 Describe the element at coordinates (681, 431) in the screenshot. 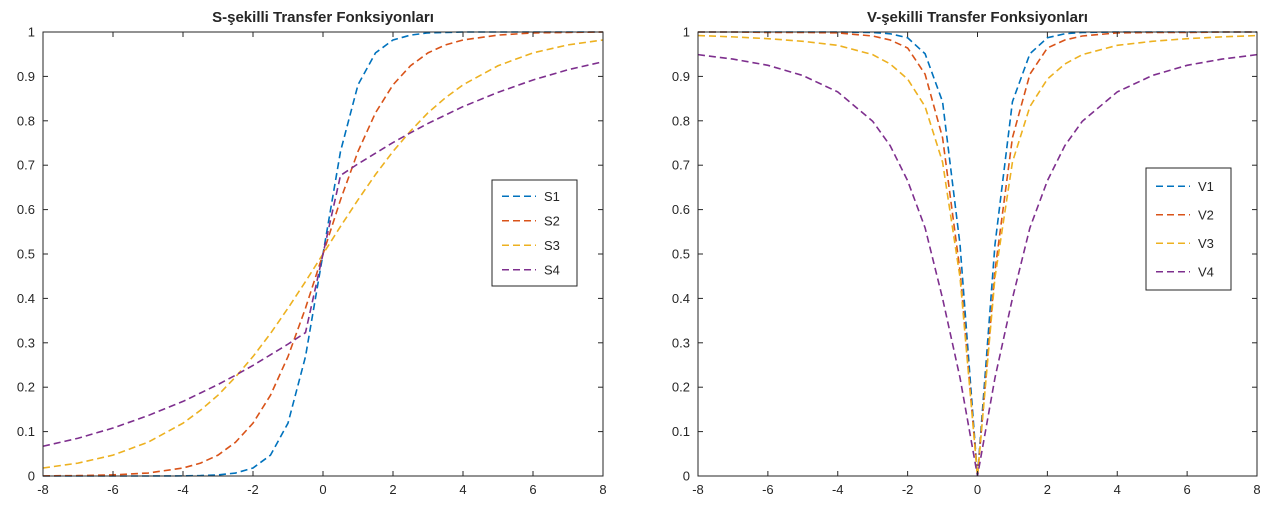

I see `chart-1-y-tick-label: 0.1` at that location.